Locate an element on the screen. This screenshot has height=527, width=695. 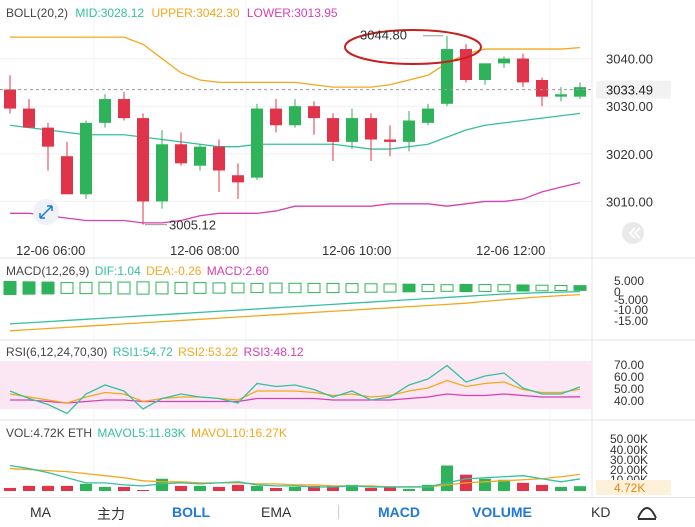
expand-icon-arrows is located at coordinates (46, 212).